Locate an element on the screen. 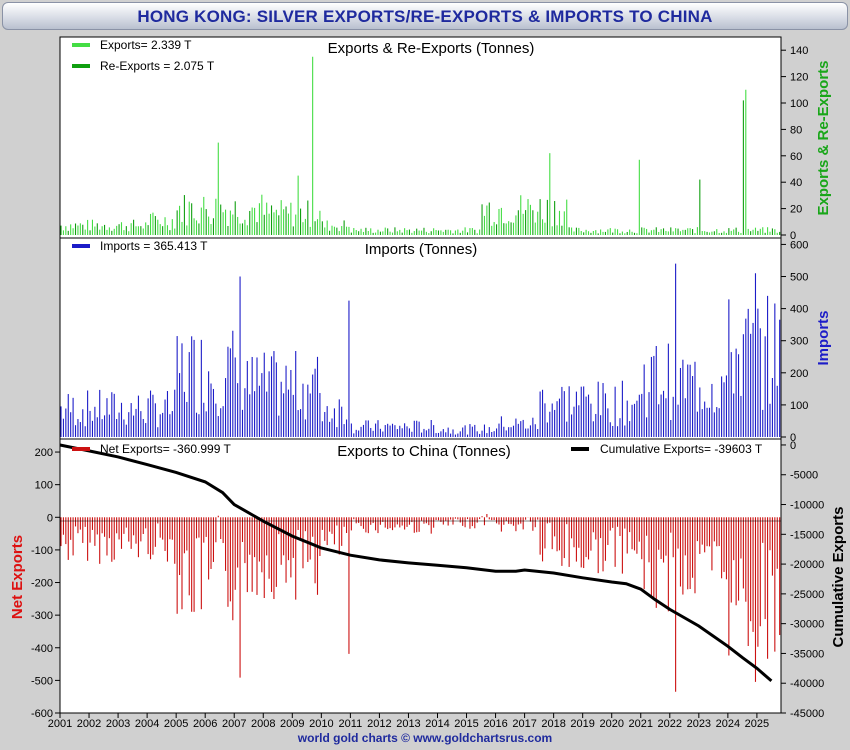 This screenshot has width=850, height=750. exports-y-tick-label: 40 is located at coordinates (796, 183).